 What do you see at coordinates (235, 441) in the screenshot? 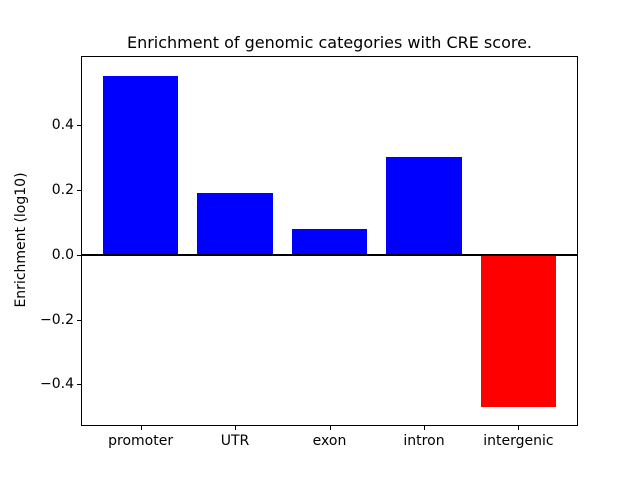
I see `x-tick-label-UTR: UTR` at bounding box center [235, 441].